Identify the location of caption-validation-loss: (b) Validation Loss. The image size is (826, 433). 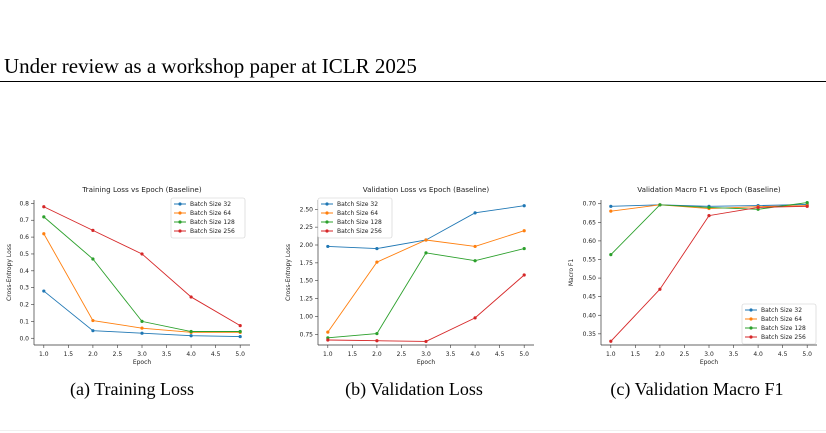
(414, 389).